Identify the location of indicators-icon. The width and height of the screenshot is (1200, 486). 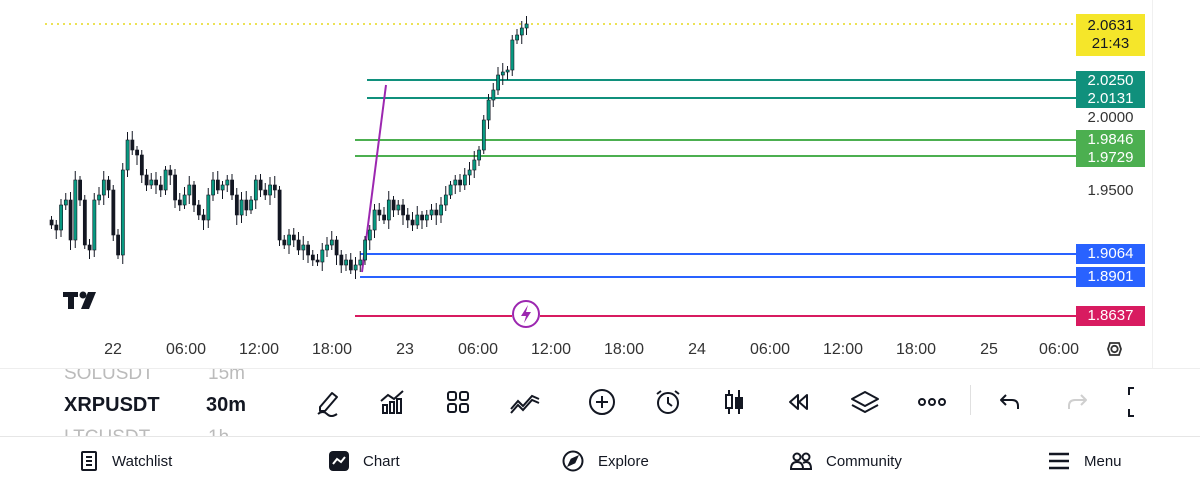
(392, 402).